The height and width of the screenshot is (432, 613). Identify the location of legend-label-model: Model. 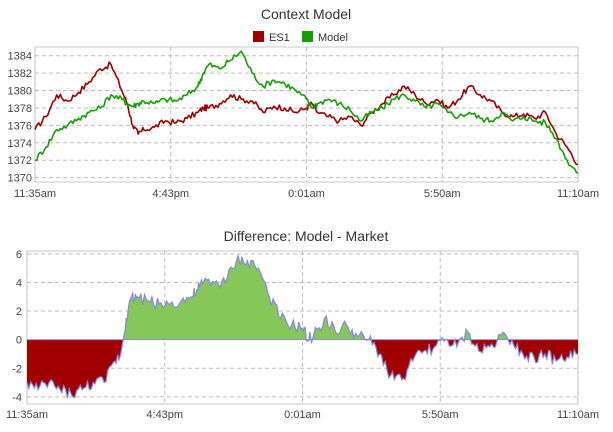
(333, 38).